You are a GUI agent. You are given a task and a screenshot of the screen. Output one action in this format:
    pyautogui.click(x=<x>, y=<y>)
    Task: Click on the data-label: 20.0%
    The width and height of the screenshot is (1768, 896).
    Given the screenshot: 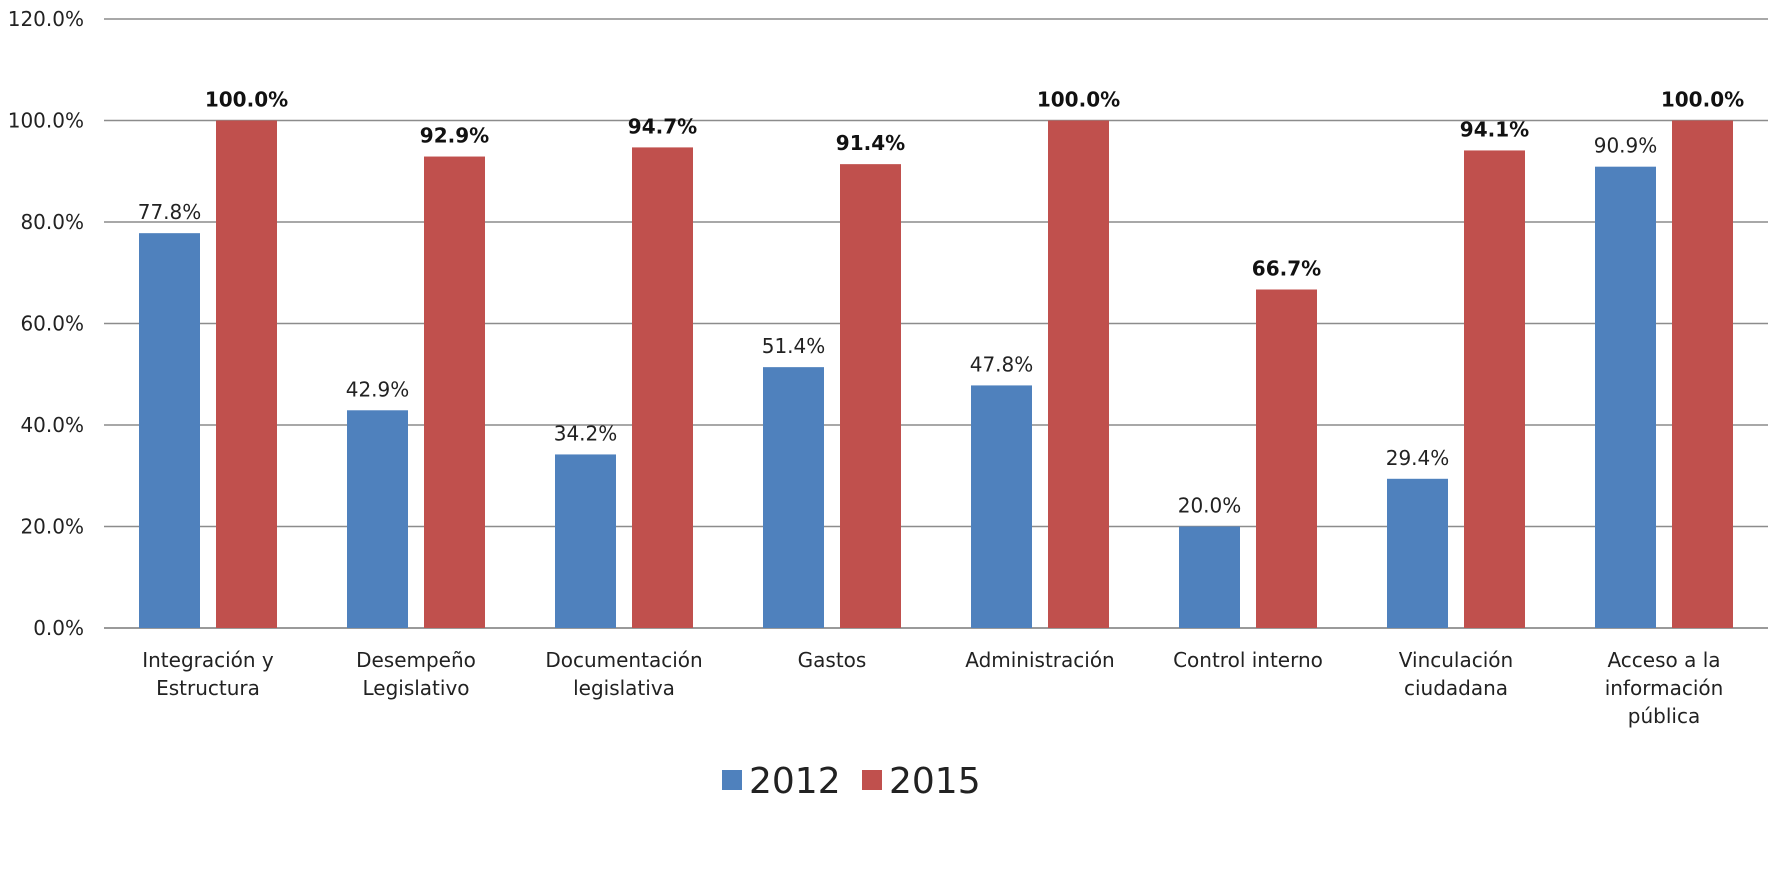 What is the action you would take?
    pyautogui.click(x=1210, y=506)
    